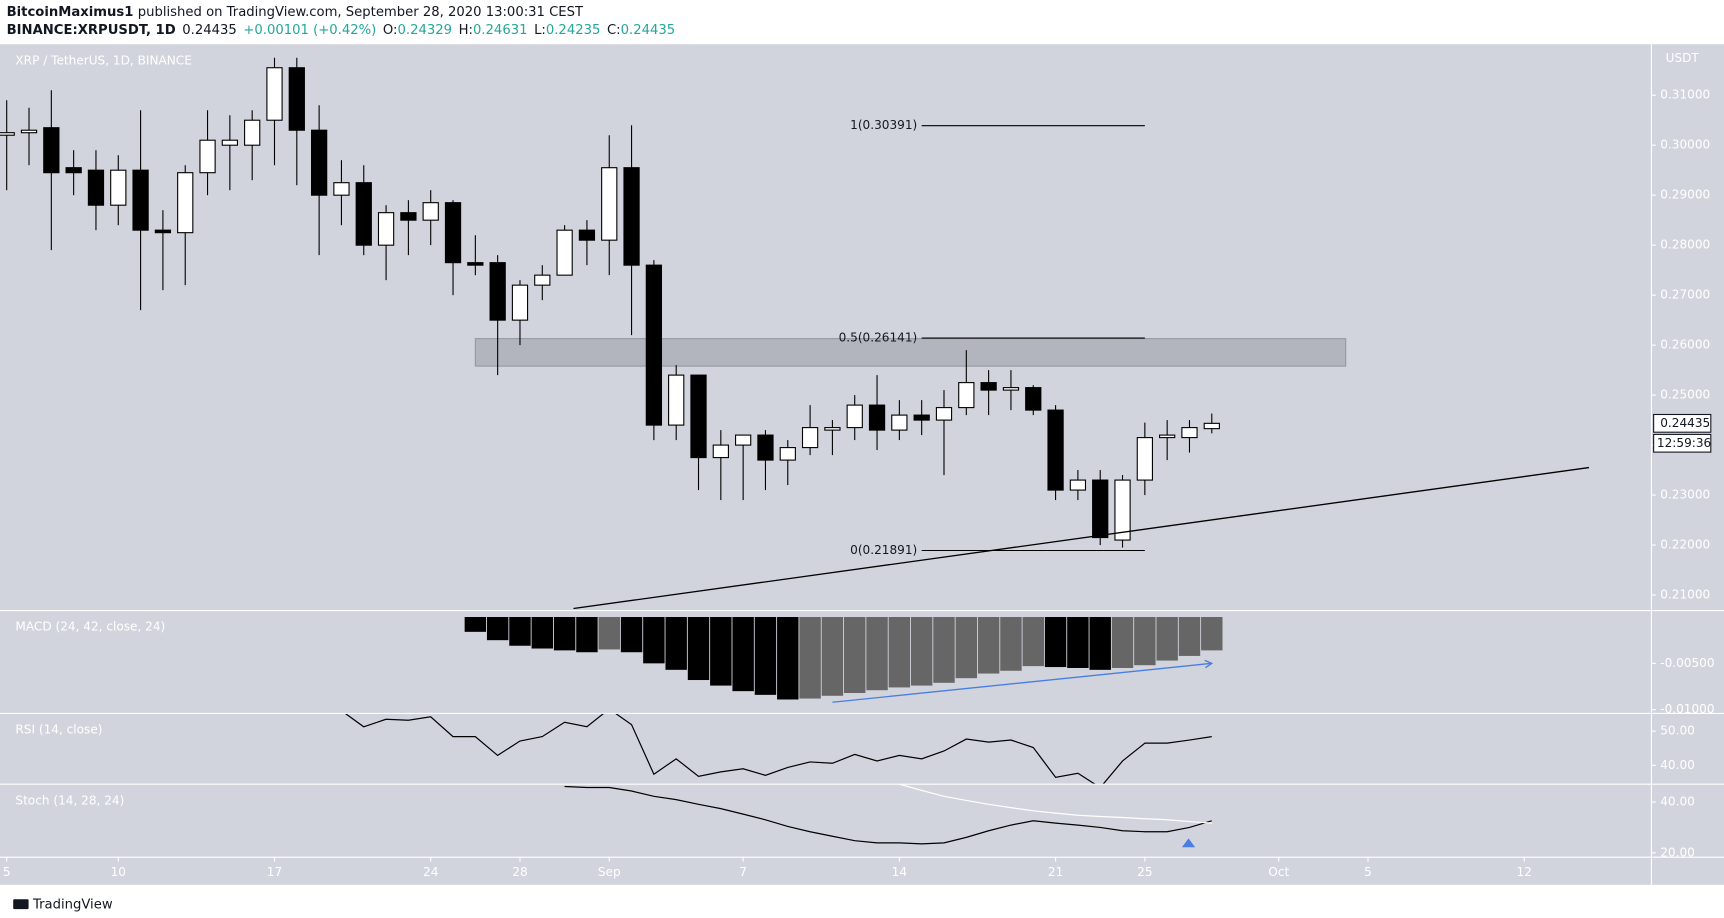  What do you see at coordinates (1685, 245) in the screenshot?
I see `y-tick-label: 0.28000` at bounding box center [1685, 245].